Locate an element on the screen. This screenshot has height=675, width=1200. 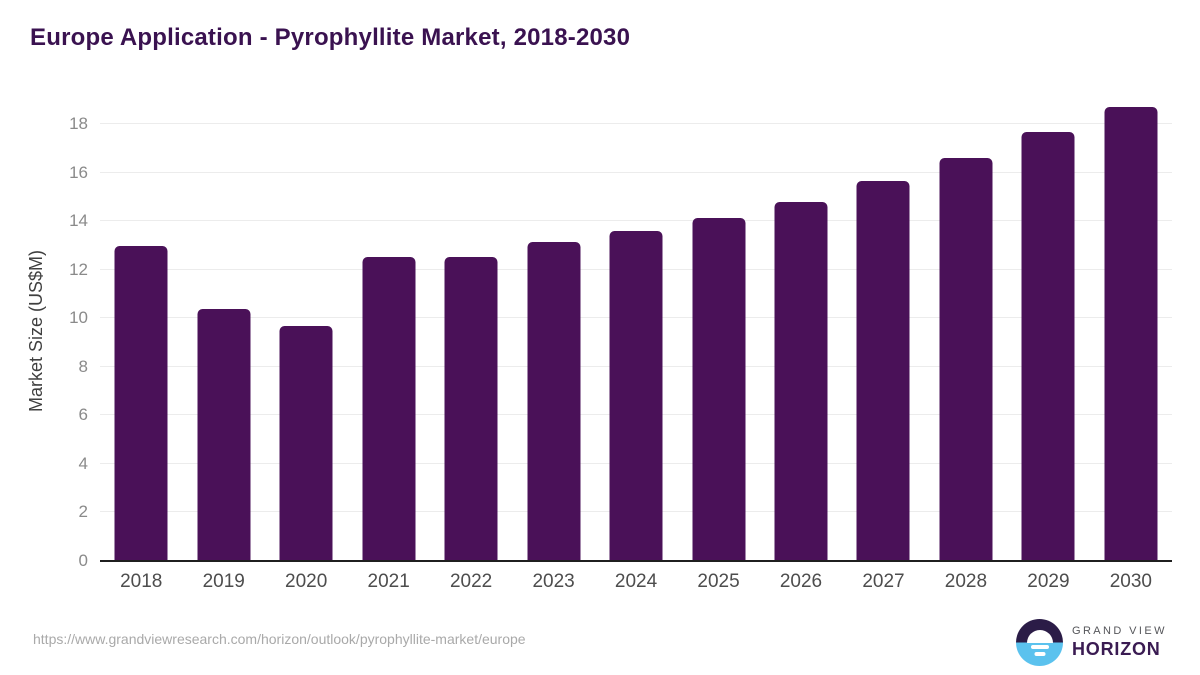
bar-column-2028 is located at coordinates (966, 330).